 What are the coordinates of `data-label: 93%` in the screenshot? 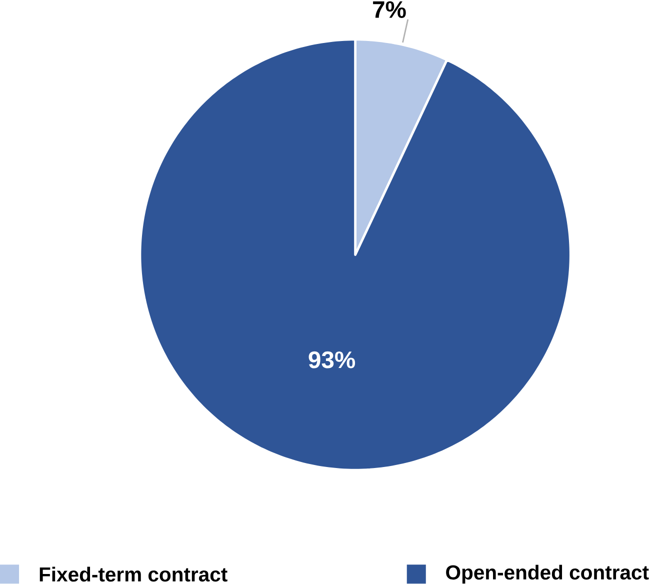 It's located at (332, 360).